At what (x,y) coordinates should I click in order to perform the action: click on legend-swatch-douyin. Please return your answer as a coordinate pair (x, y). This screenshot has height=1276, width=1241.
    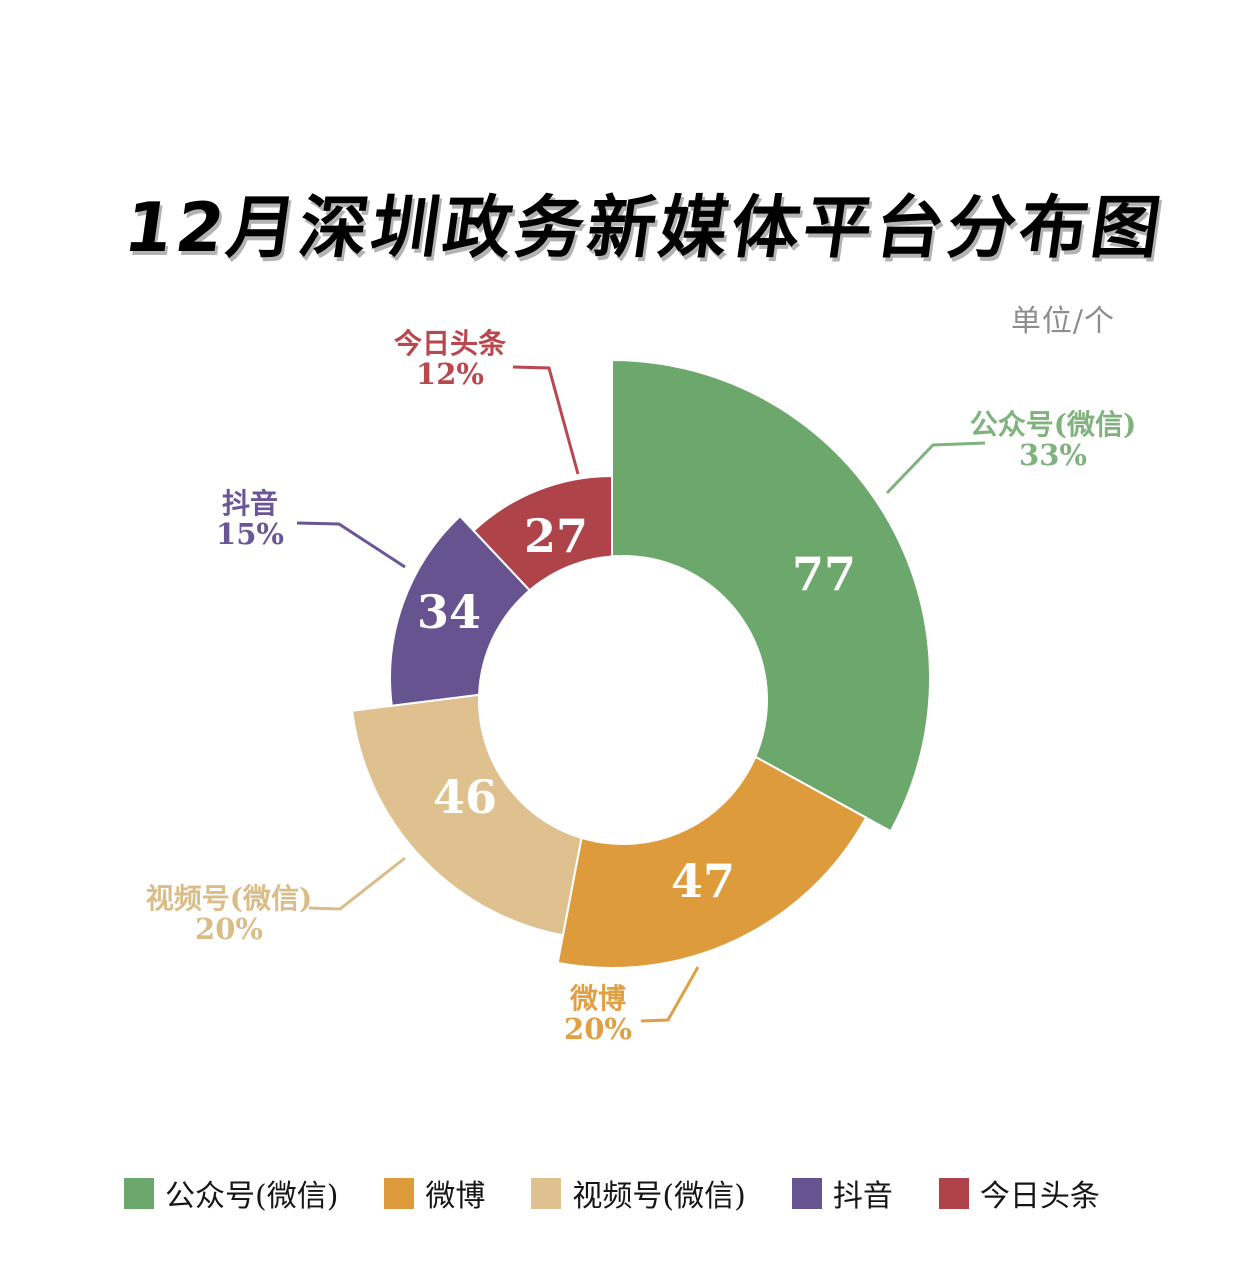
    Looking at the image, I should click on (806, 1193).